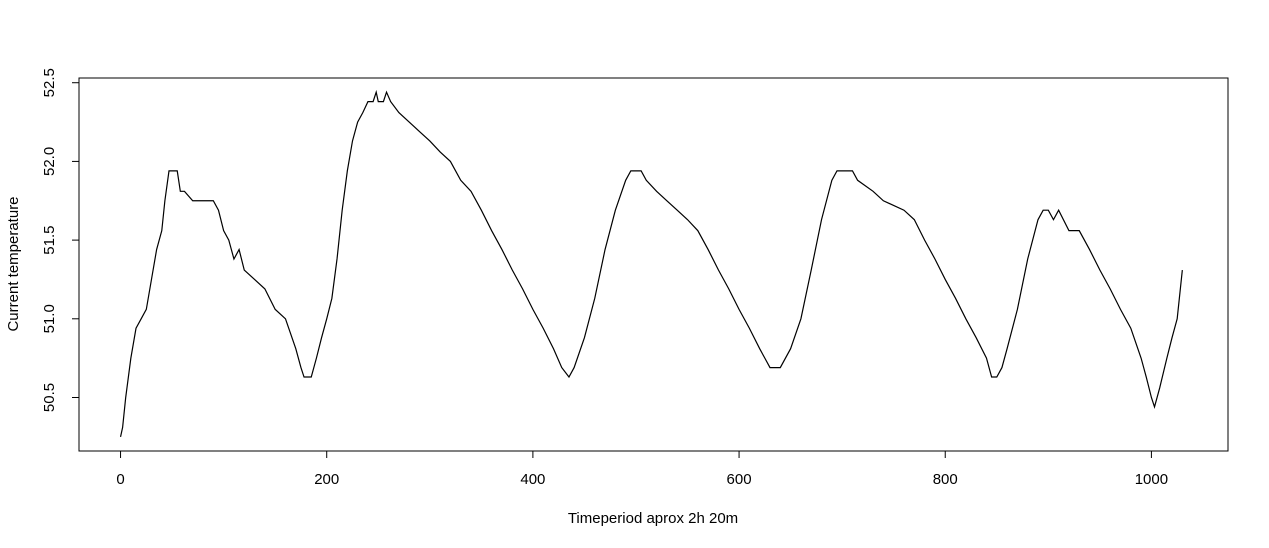 This screenshot has height=548, width=1269. What do you see at coordinates (945, 479) in the screenshot?
I see `x-tick-label: 800` at bounding box center [945, 479].